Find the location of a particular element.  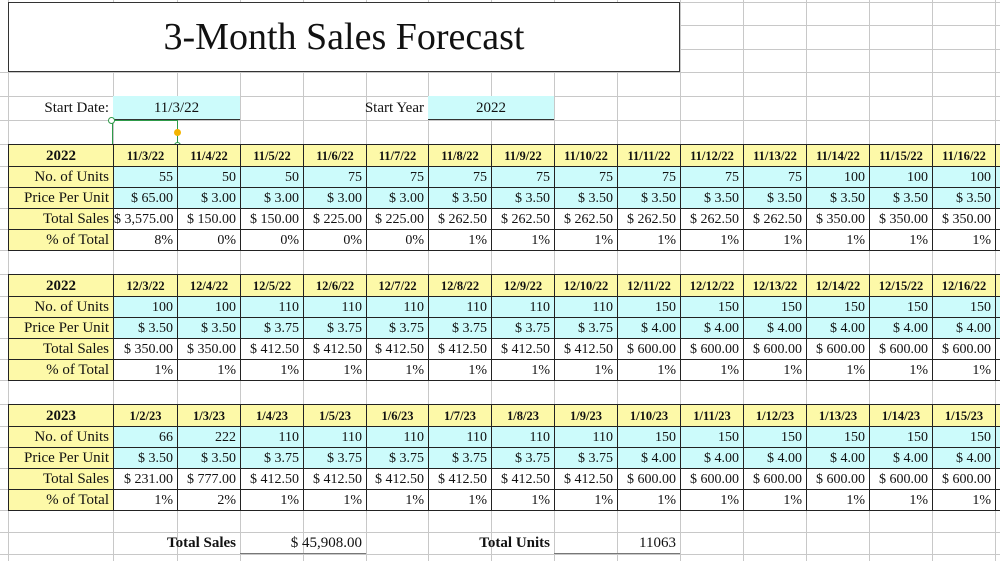

units-cell: 222 is located at coordinates (209, 437).